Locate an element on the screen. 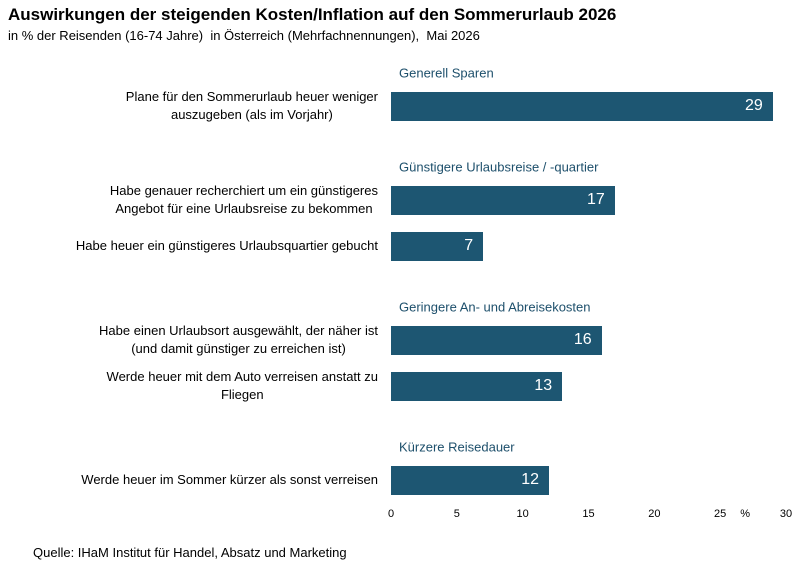 The image size is (800, 569). value-label: 7 is located at coordinates (469, 245).